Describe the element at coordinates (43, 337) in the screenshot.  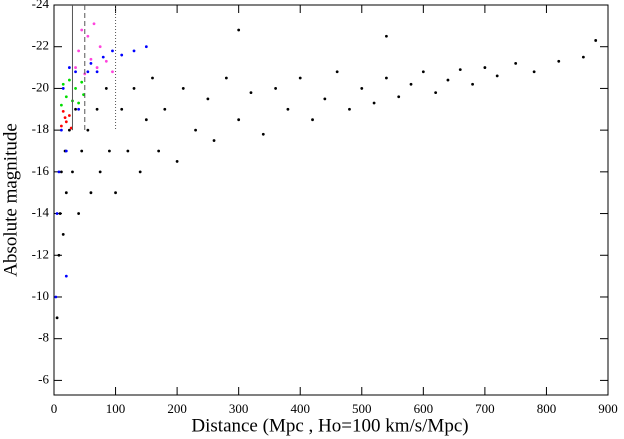
I see `y-tick-label: -8` at that location.